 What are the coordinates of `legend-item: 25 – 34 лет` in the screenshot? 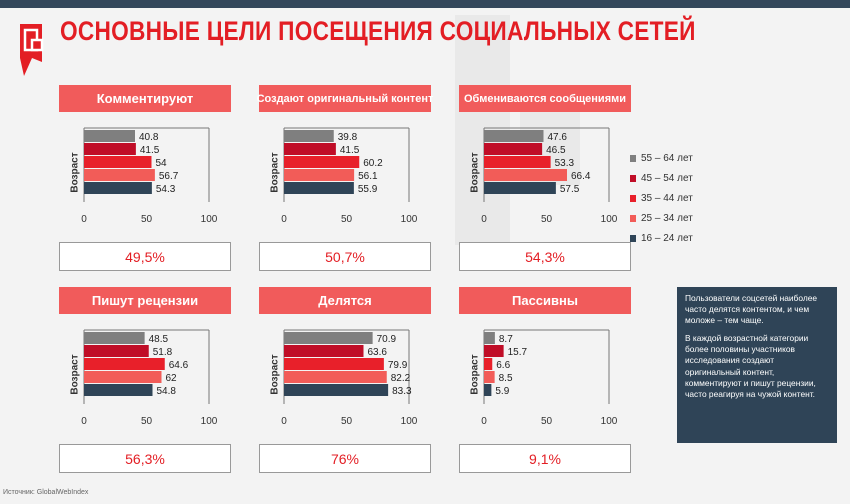 It's located at (669, 218).